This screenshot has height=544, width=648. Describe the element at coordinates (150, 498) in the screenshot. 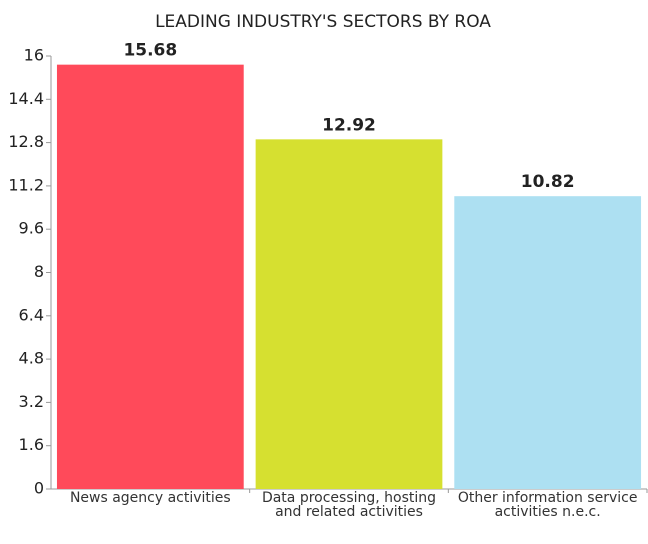

I see `x-tick-label: News agency activities` at that location.